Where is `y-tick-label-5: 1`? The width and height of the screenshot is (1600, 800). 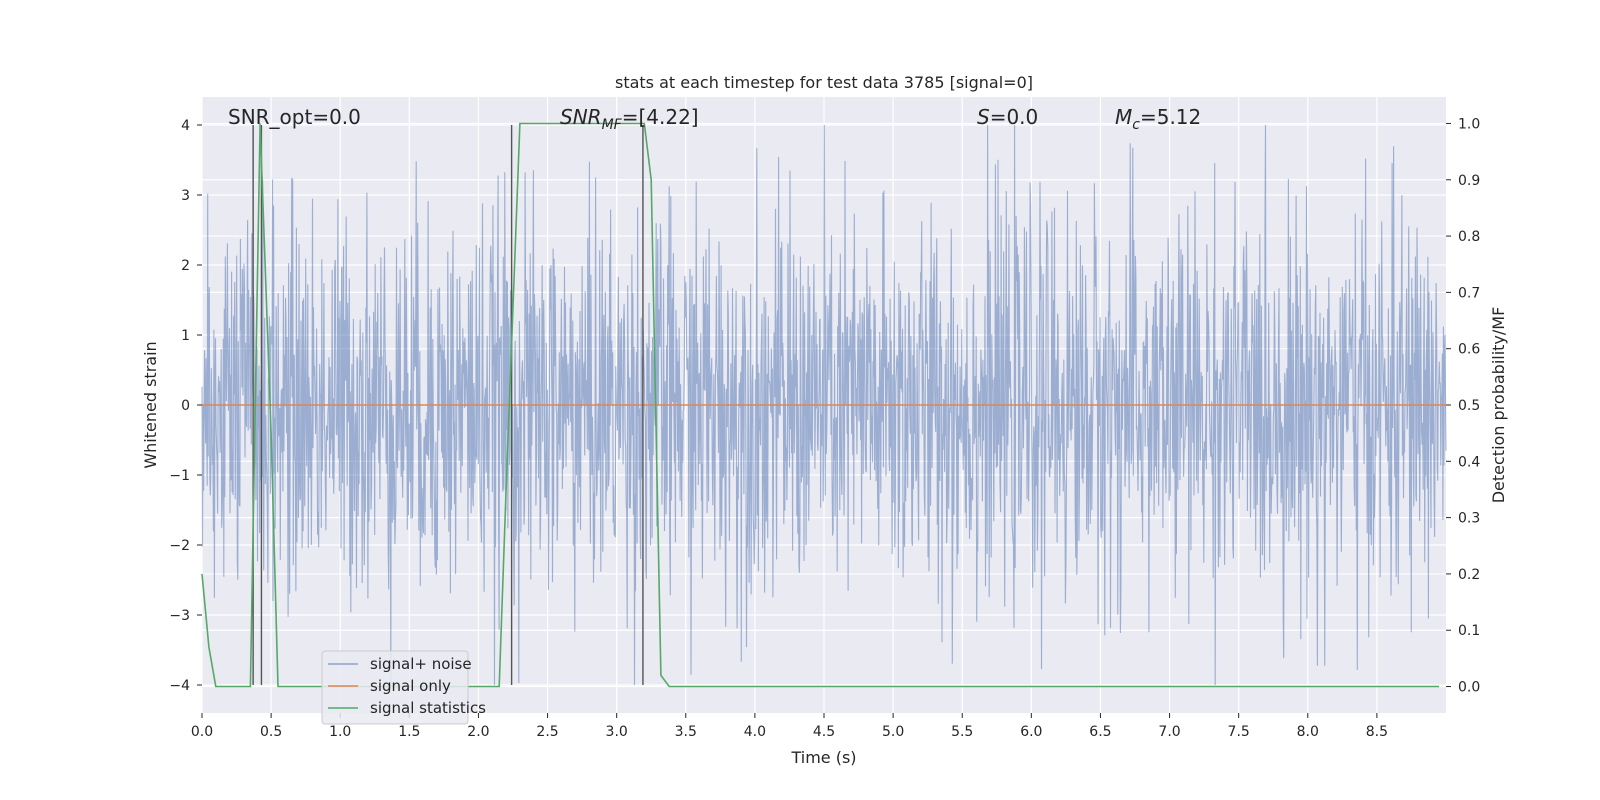 y-tick-label-5: 1 is located at coordinates (185, 336).